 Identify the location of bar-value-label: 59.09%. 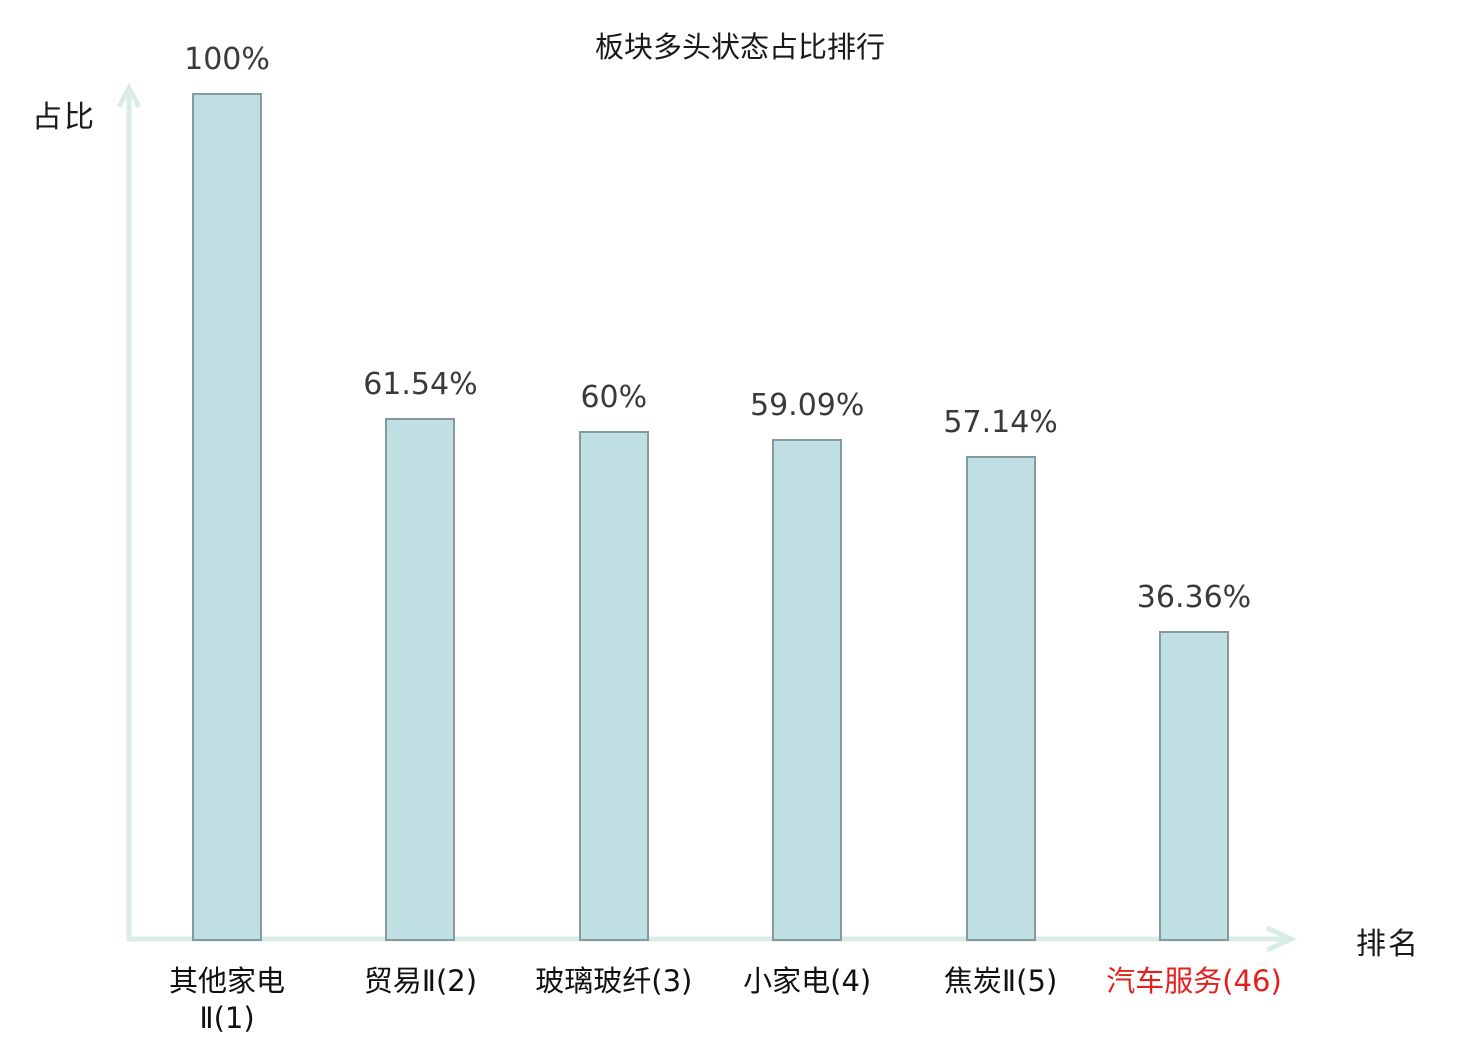
(807, 406).